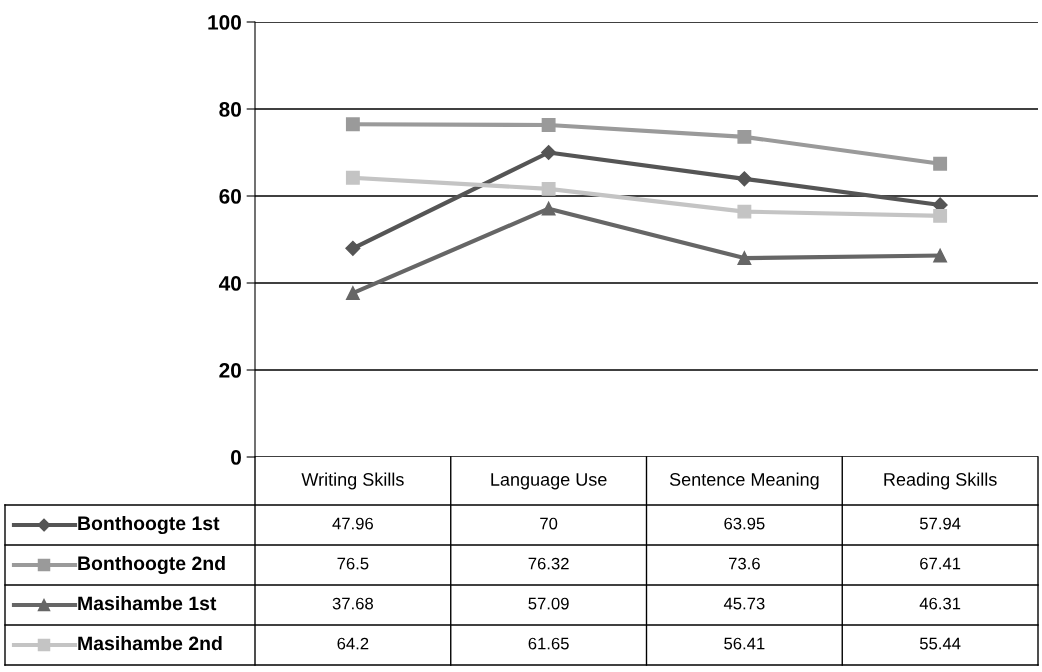 The width and height of the screenshot is (1042, 672). I want to click on y-tick-label: 100, so click(224, 22).